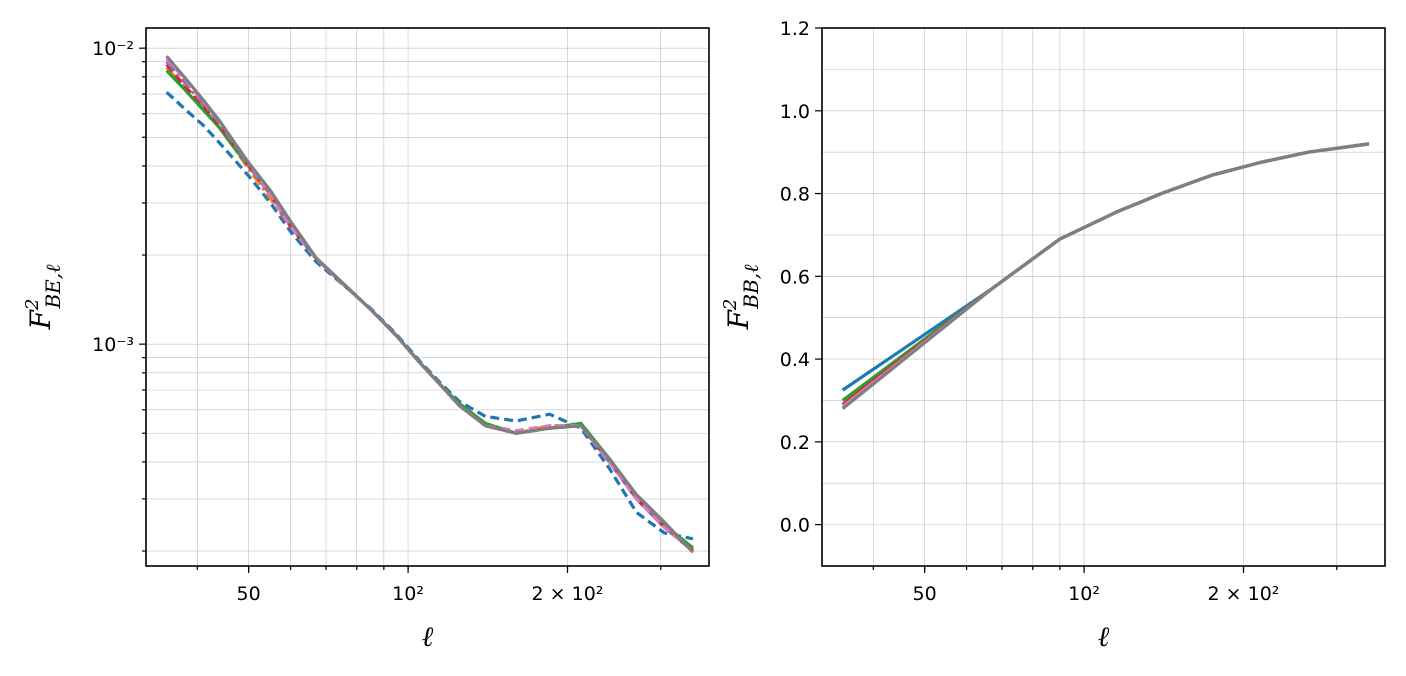  I want to click on y-tick-label: 10⁻³, so click(113, 345).